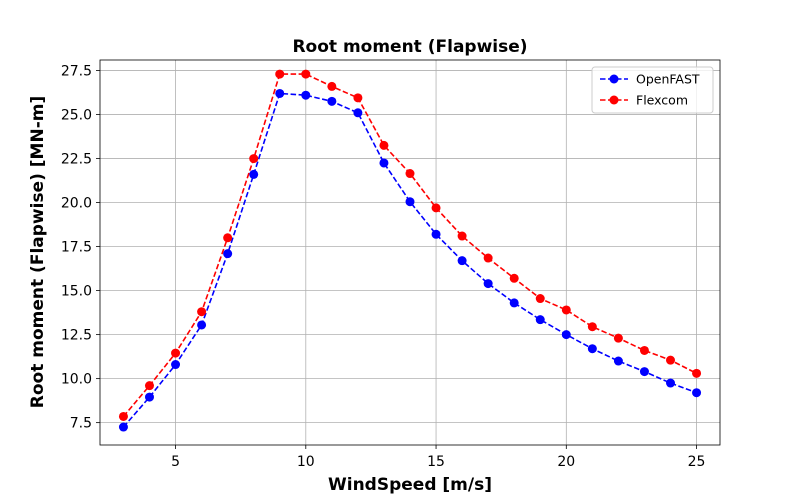 The image size is (800, 500). Describe the element at coordinates (436, 462) in the screenshot. I see `x-tick-label: 15` at that location.